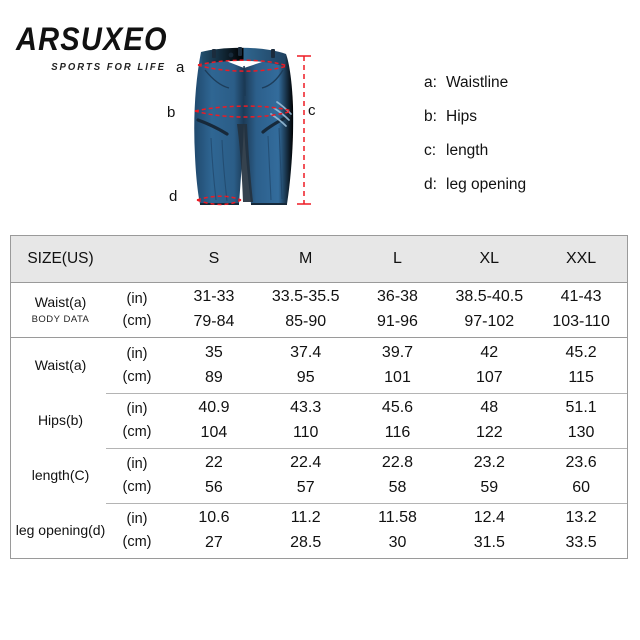 This screenshot has width=640, height=640. Describe the element at coordinates (489, 352) in the screenshot. I see `value-in: 42` at that location.